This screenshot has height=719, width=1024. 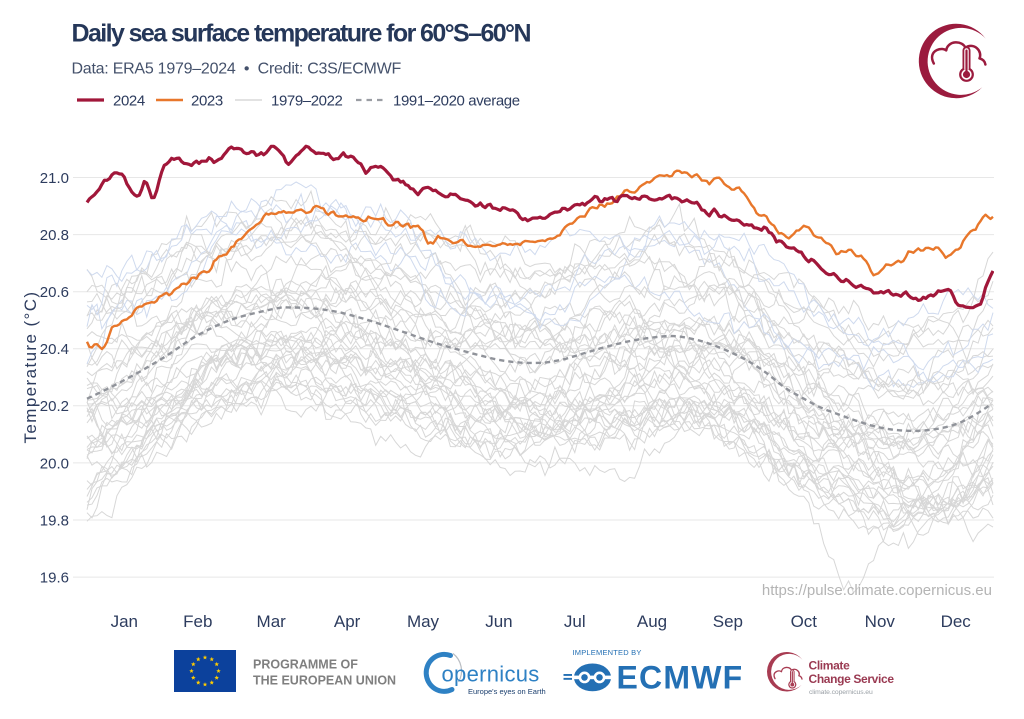 What do you see at coordinates (804, 621) in the screenshot?
I see `svg-text: Oct` at bounding box center [804, 621].